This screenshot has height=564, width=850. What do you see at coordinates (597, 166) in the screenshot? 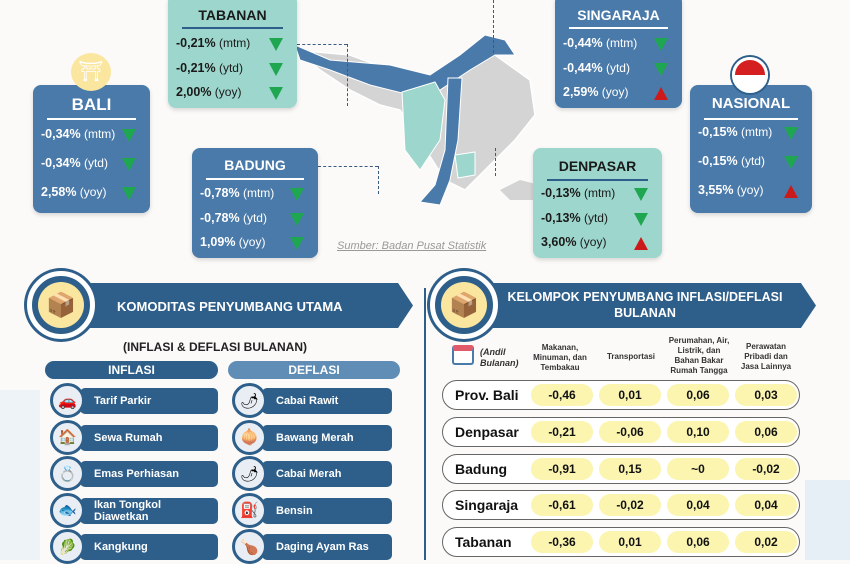
I see `region-name: DENPASAR` at bounding box center [597, 166].